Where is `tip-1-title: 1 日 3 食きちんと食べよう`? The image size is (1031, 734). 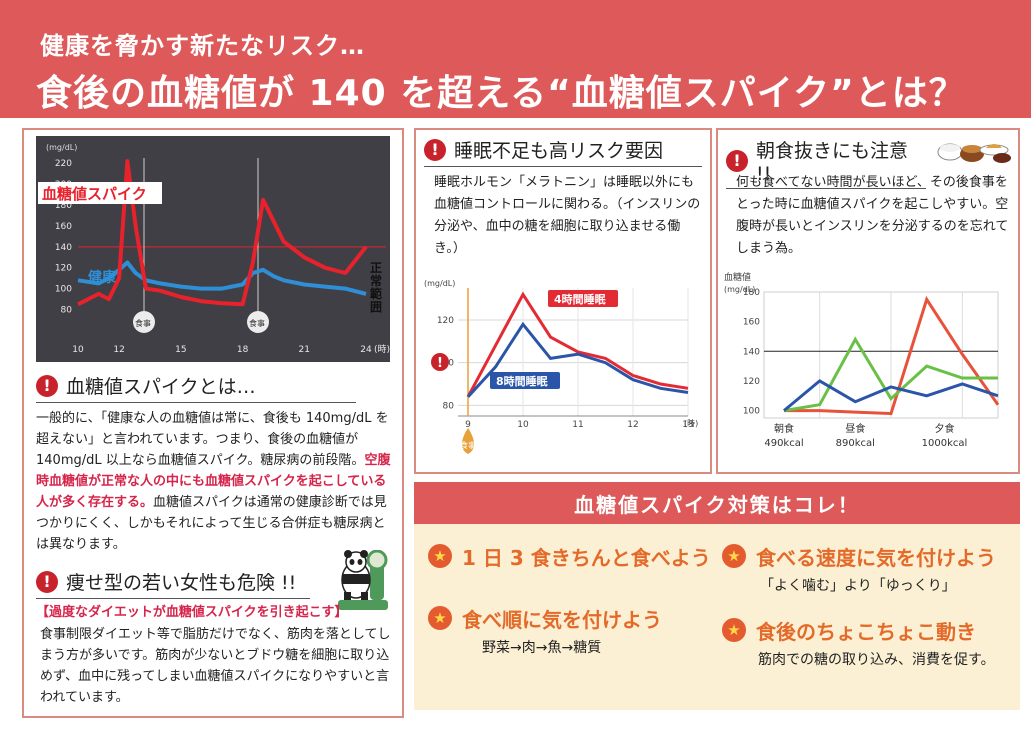 tip-1-title: 1 日 3 食きちんと食べよう is located at coordinates (586, 558).